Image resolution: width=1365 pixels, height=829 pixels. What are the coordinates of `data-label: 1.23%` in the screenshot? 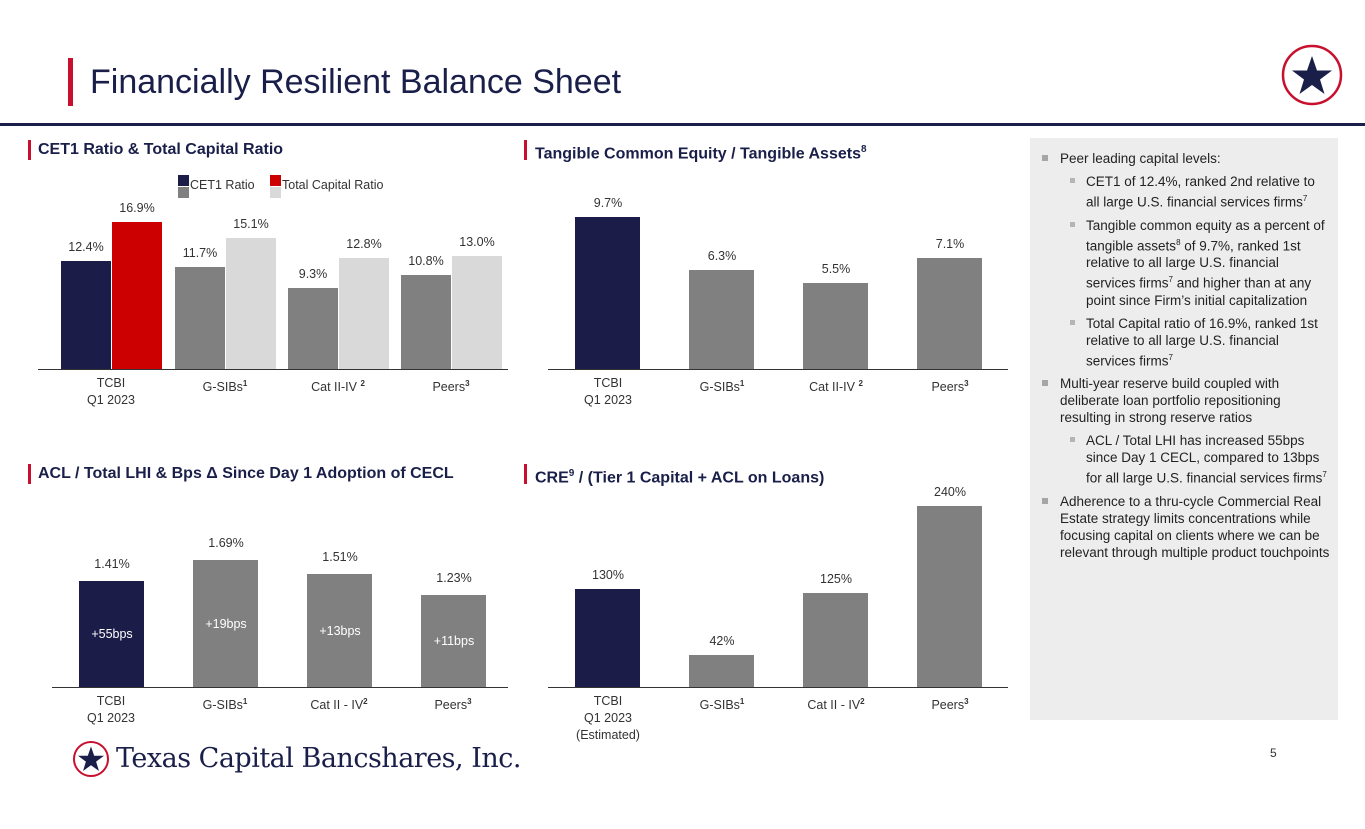 It's located at (454, 577).